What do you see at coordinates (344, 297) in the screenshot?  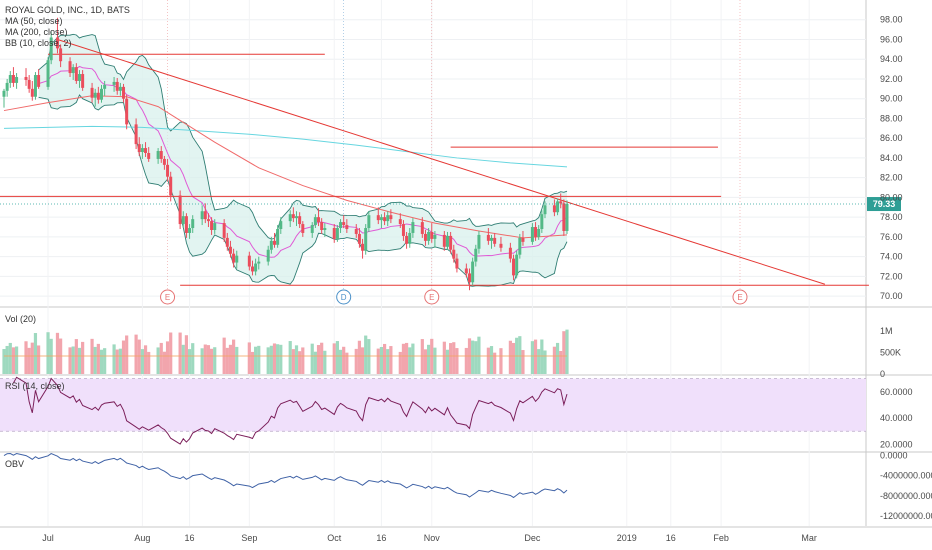 I see `dividend-marker-icon` at bounding box center [344, 297].